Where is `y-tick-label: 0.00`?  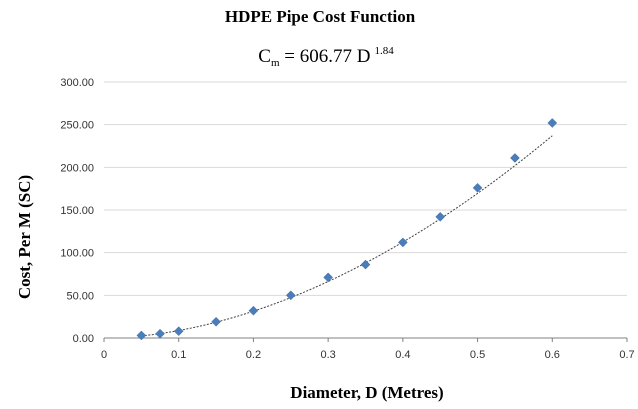 y-tick-label: 0.00 is located at coordinates (83, 339).